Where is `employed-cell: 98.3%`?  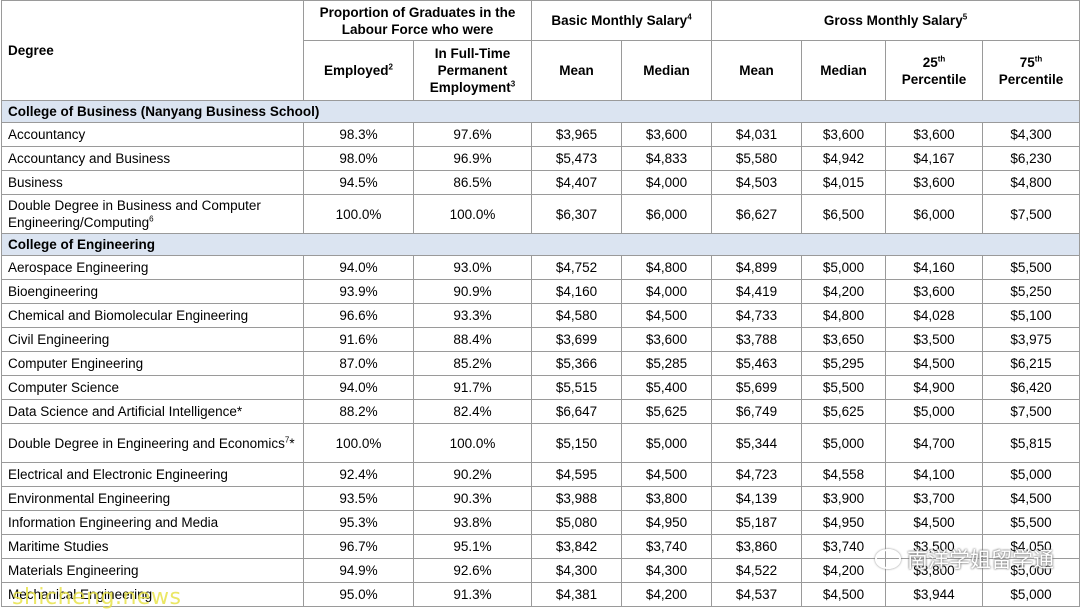 employed-cell: 98.3% is located at coordinates (358, 134).